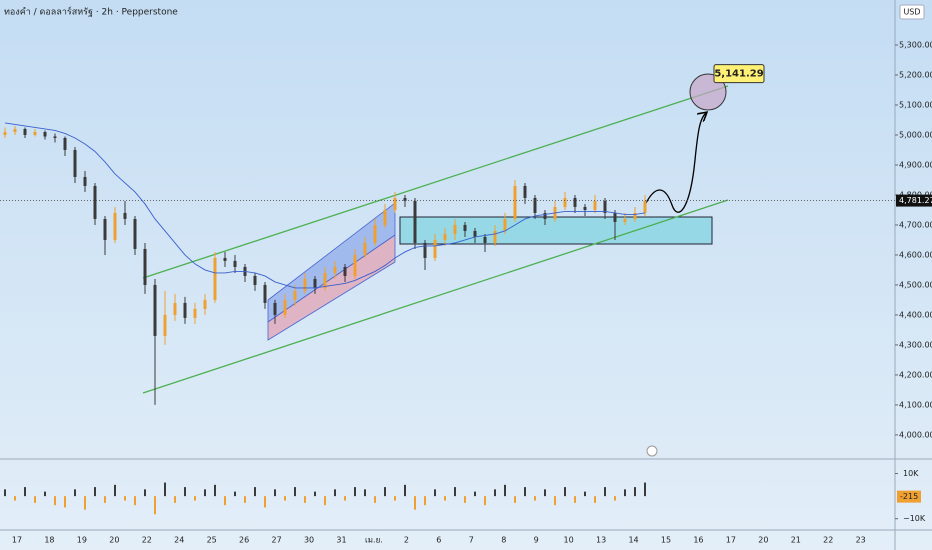  What do you see at coordinates (49, 540) in the screenshot?
I see `x-tick-label: 18` at bounding box center [49, 540].